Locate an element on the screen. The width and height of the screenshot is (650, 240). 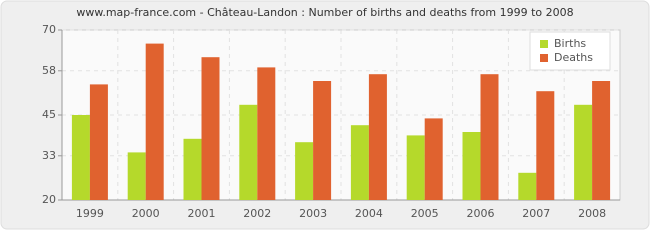
legend-label: Births is located at coordinates (570, 43).